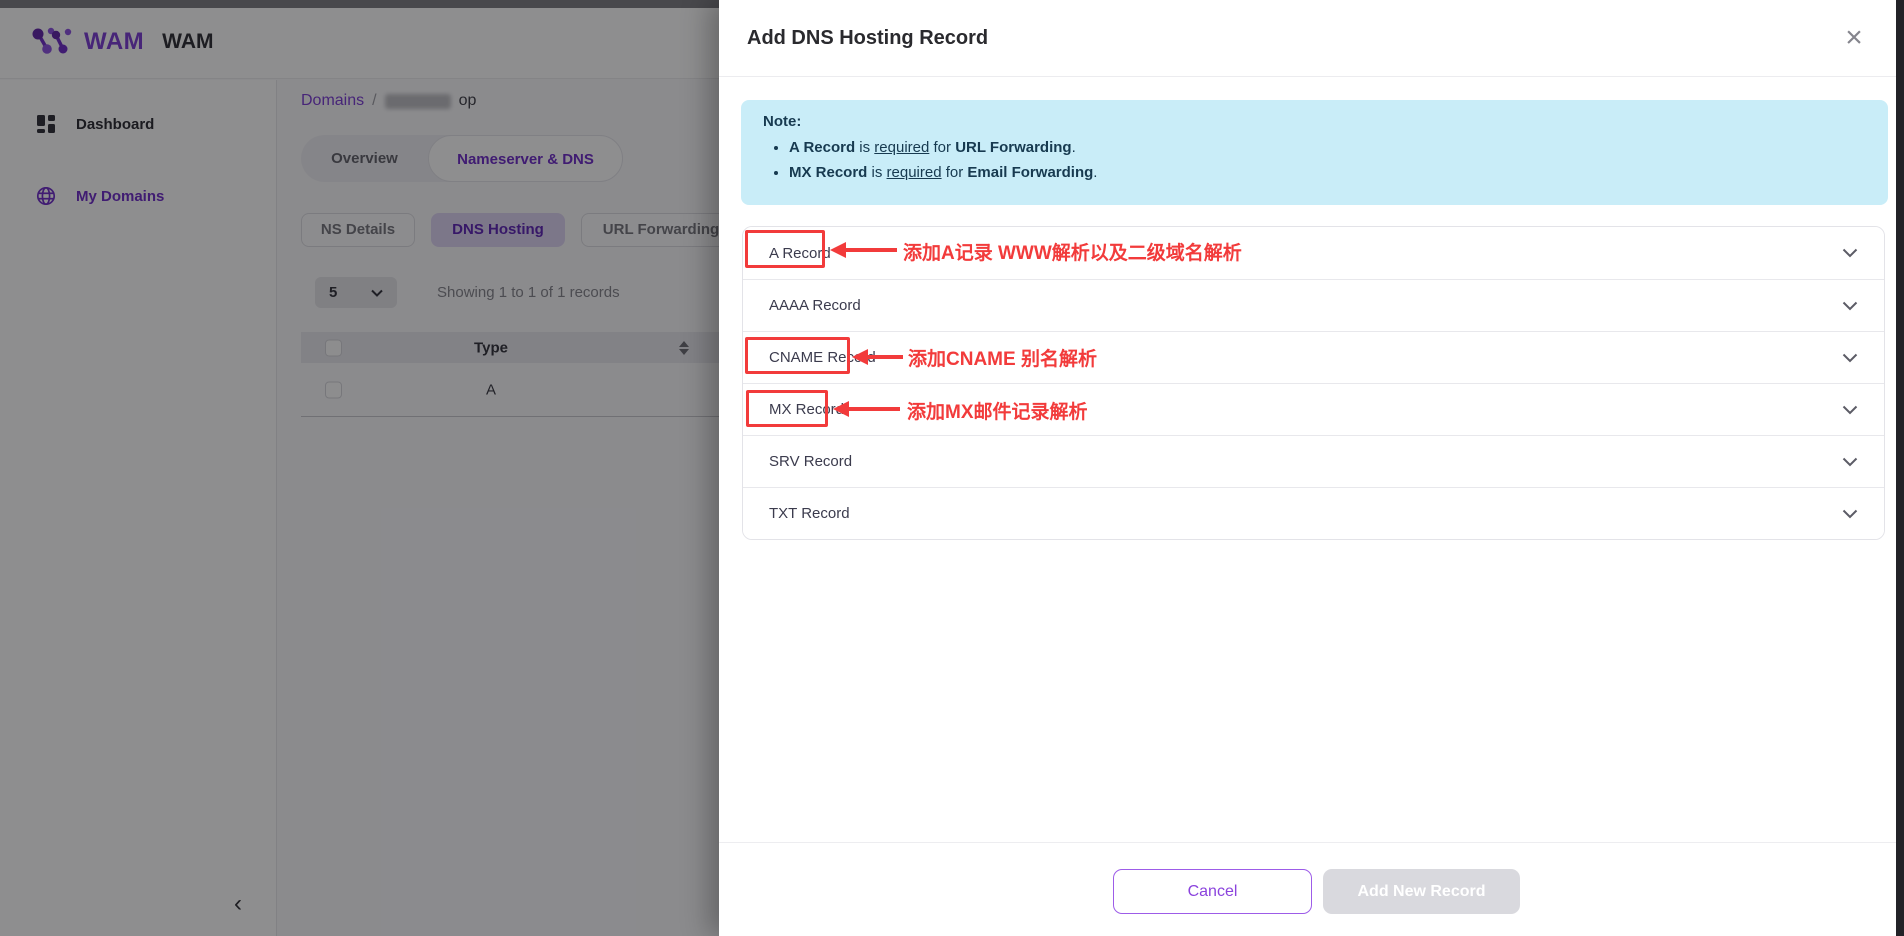  I want to click on close-icon: ×, so click(1854, 38).